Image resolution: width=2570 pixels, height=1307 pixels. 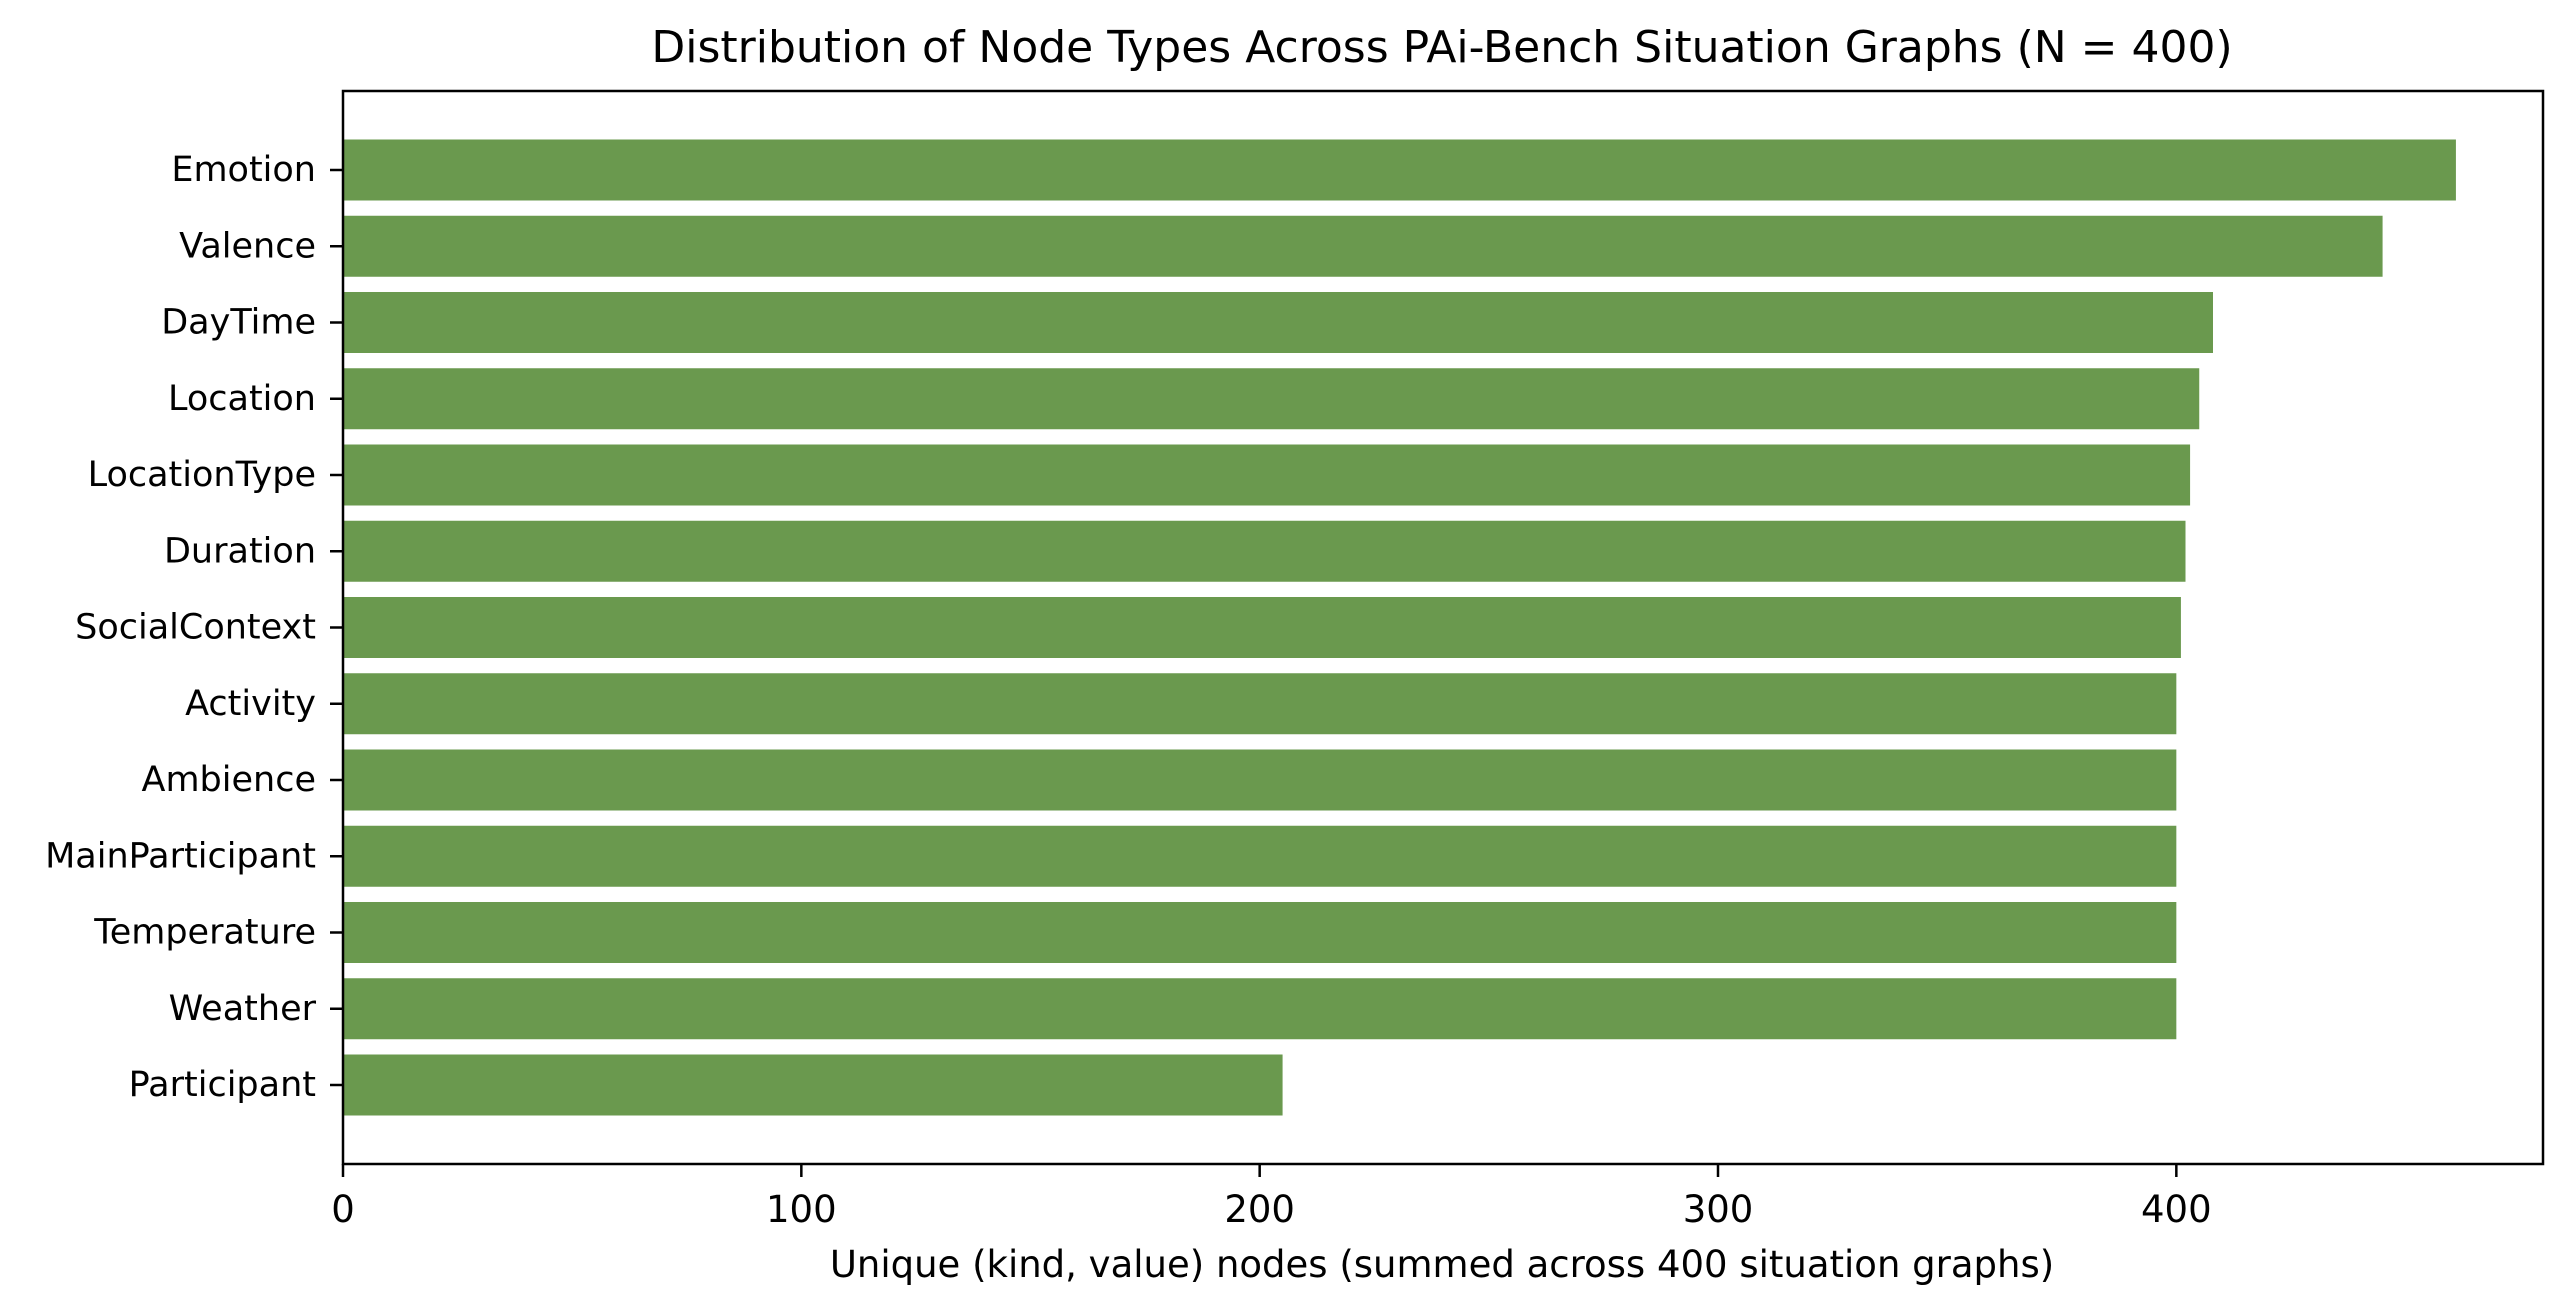 What do you see at coordinates (343, 1209) in the screenshot?
I see `x-tick-label: 0` at bounding box center [343, 1209].